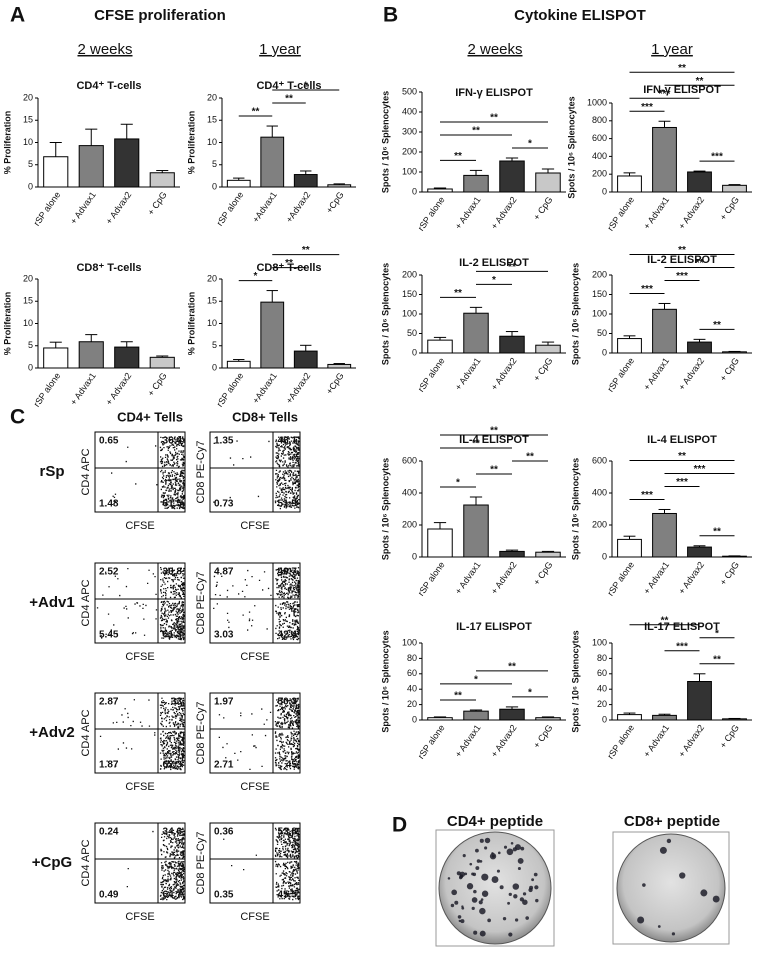 Image resolution: width=760 pixels, height=953 pixels. I want to click on chart-title: IL-2 ELISPOT, so click(494, 263).